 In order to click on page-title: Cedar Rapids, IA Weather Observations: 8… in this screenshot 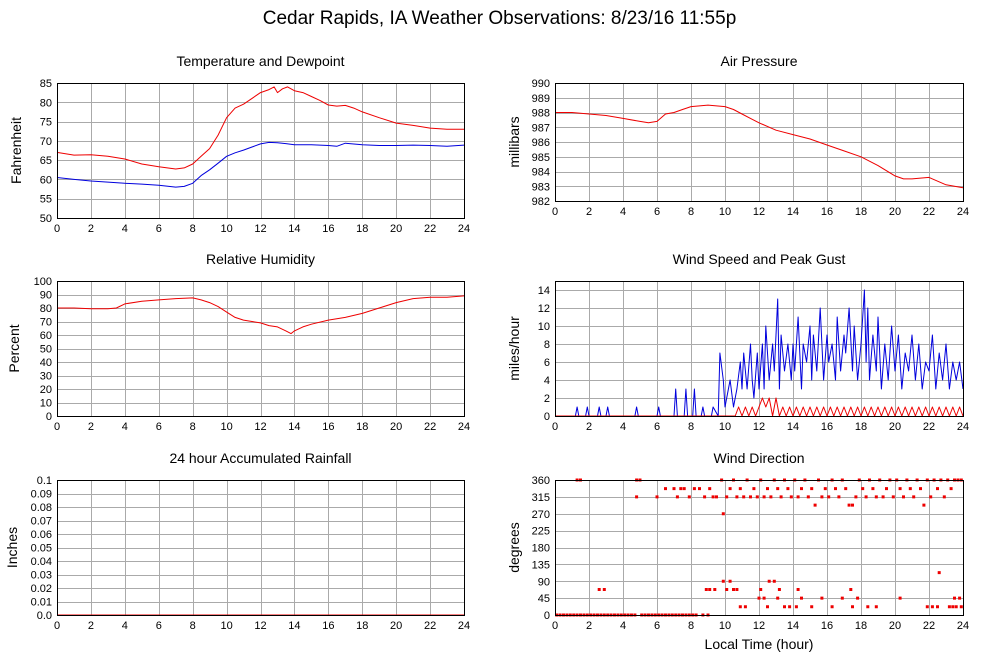, I will do `click(499, 18)`.